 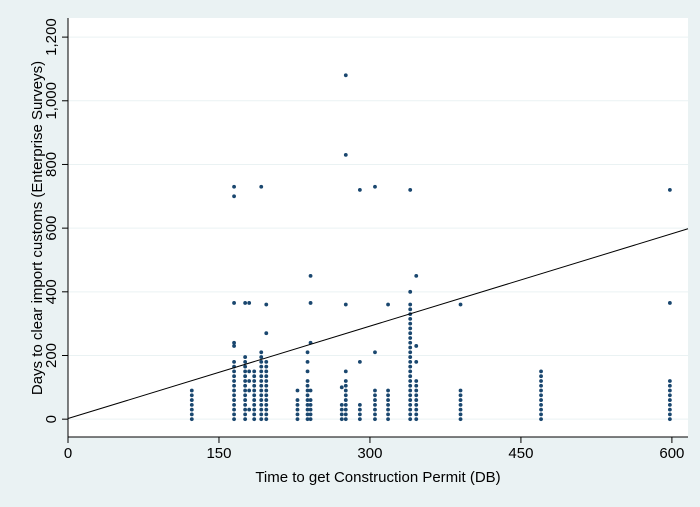 What do you see at coordinates (68, 453) in the screenshot?
I see `x-tick-label: 0` at bounding box center [68, 453].